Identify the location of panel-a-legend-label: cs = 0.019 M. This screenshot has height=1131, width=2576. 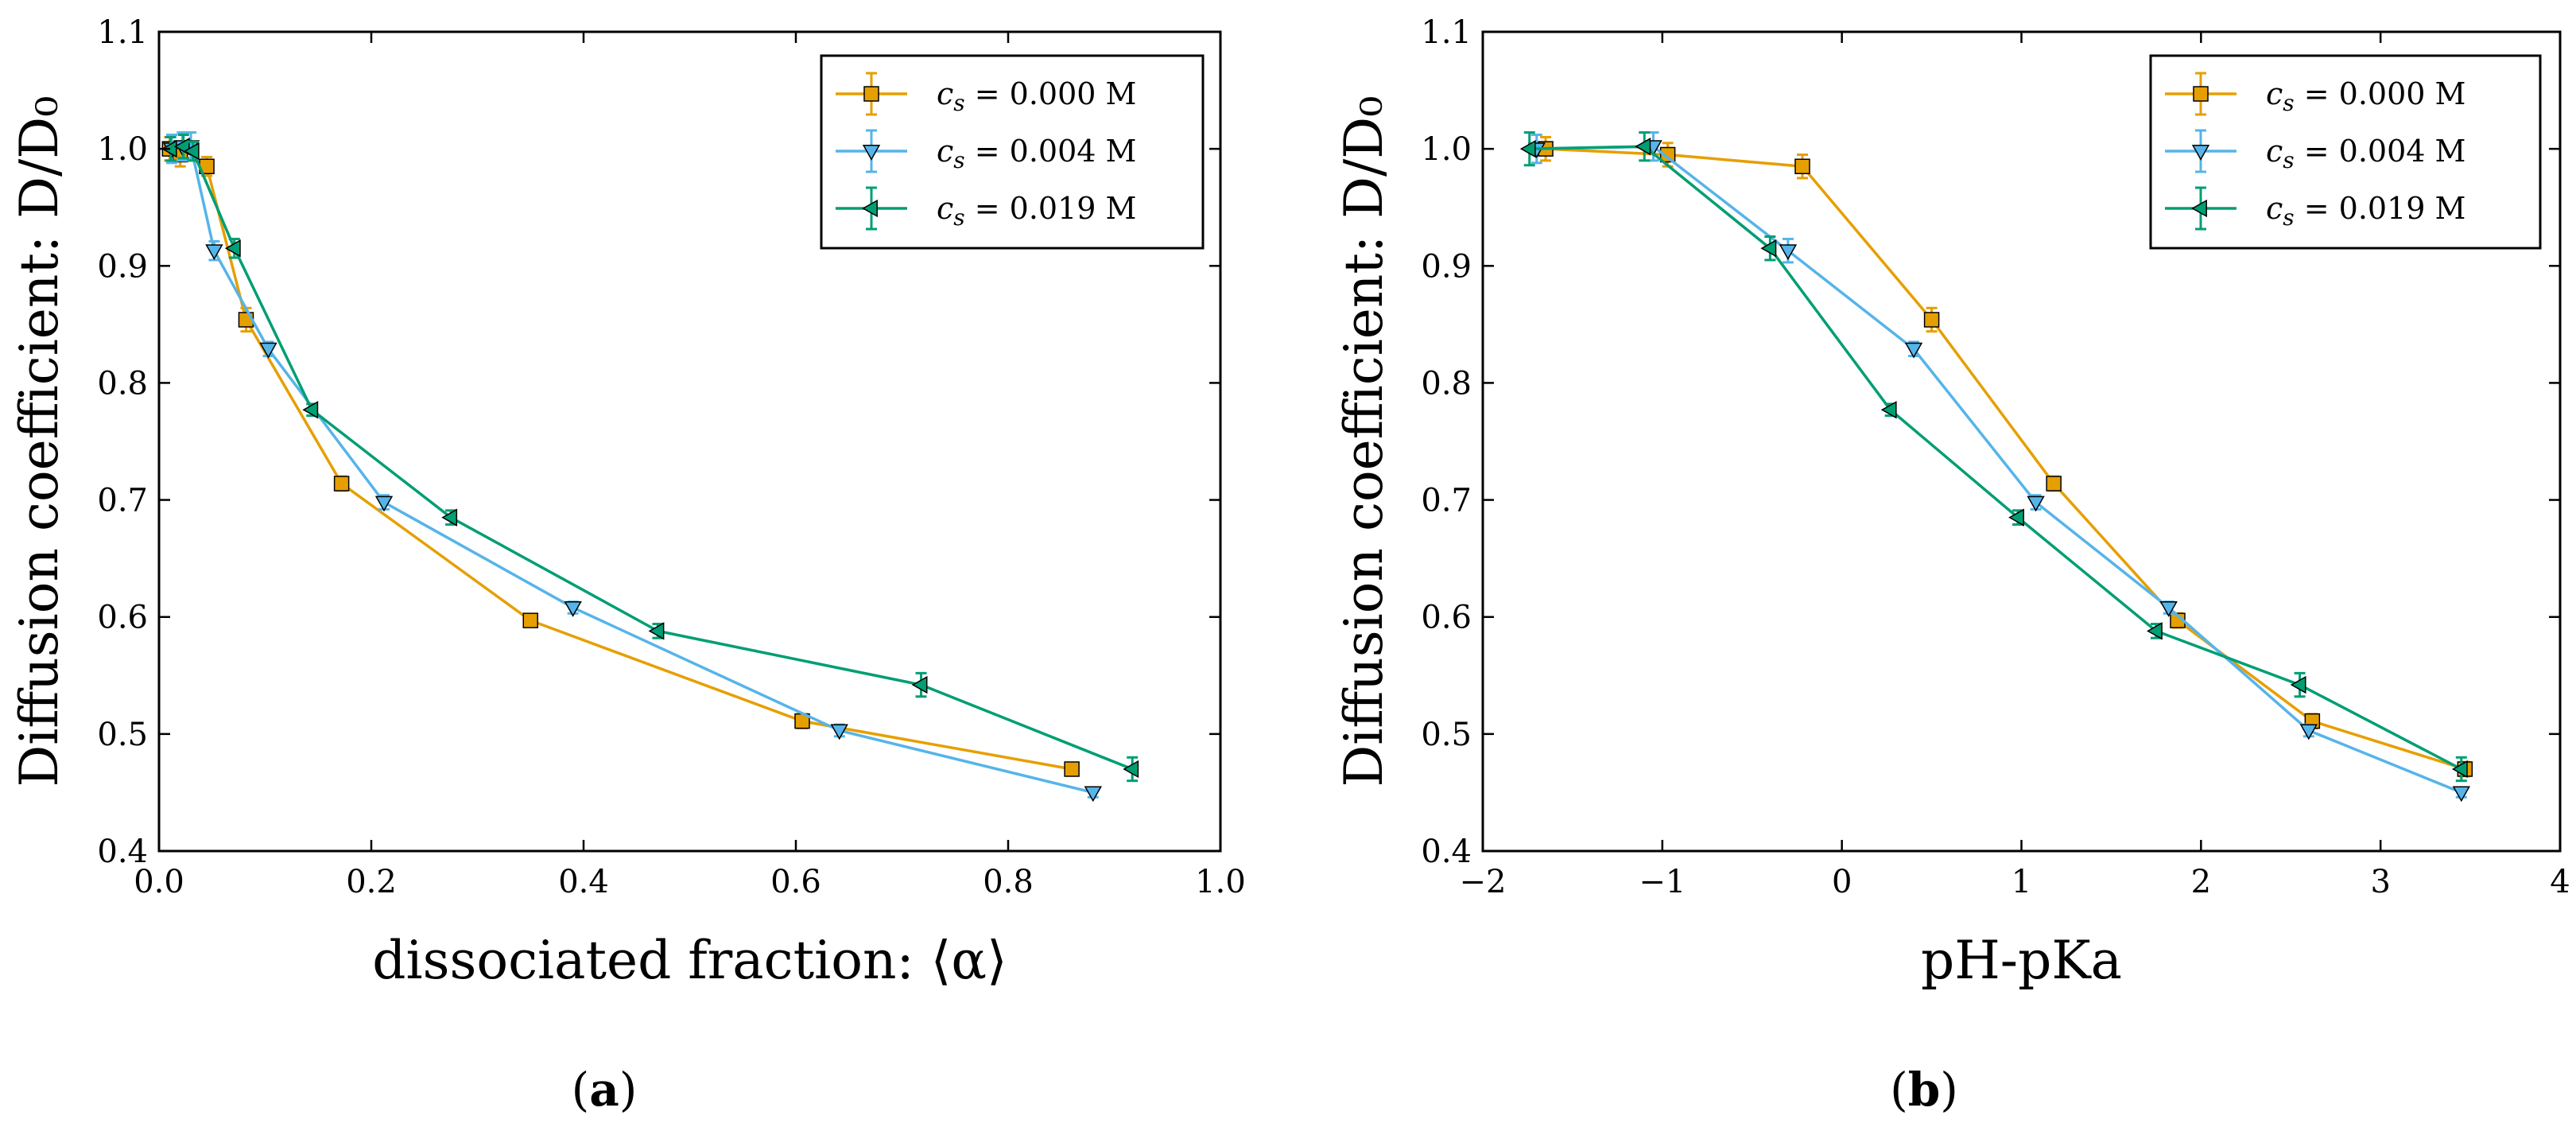
(1037, 211).